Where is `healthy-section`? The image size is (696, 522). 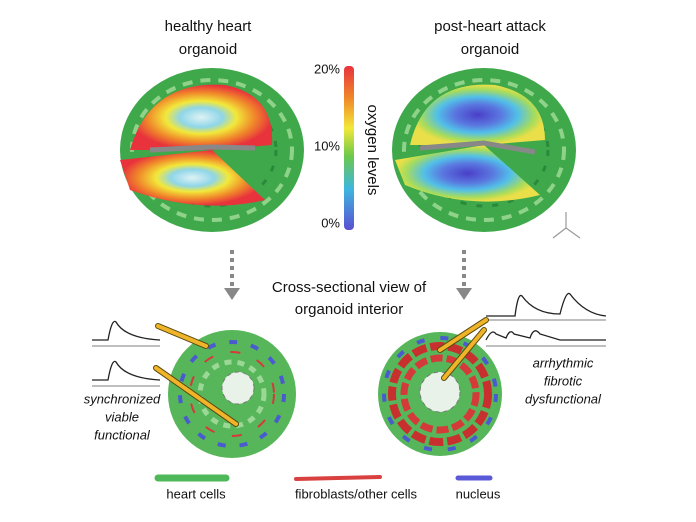
healthy-section is located at coordinates (232, 394).